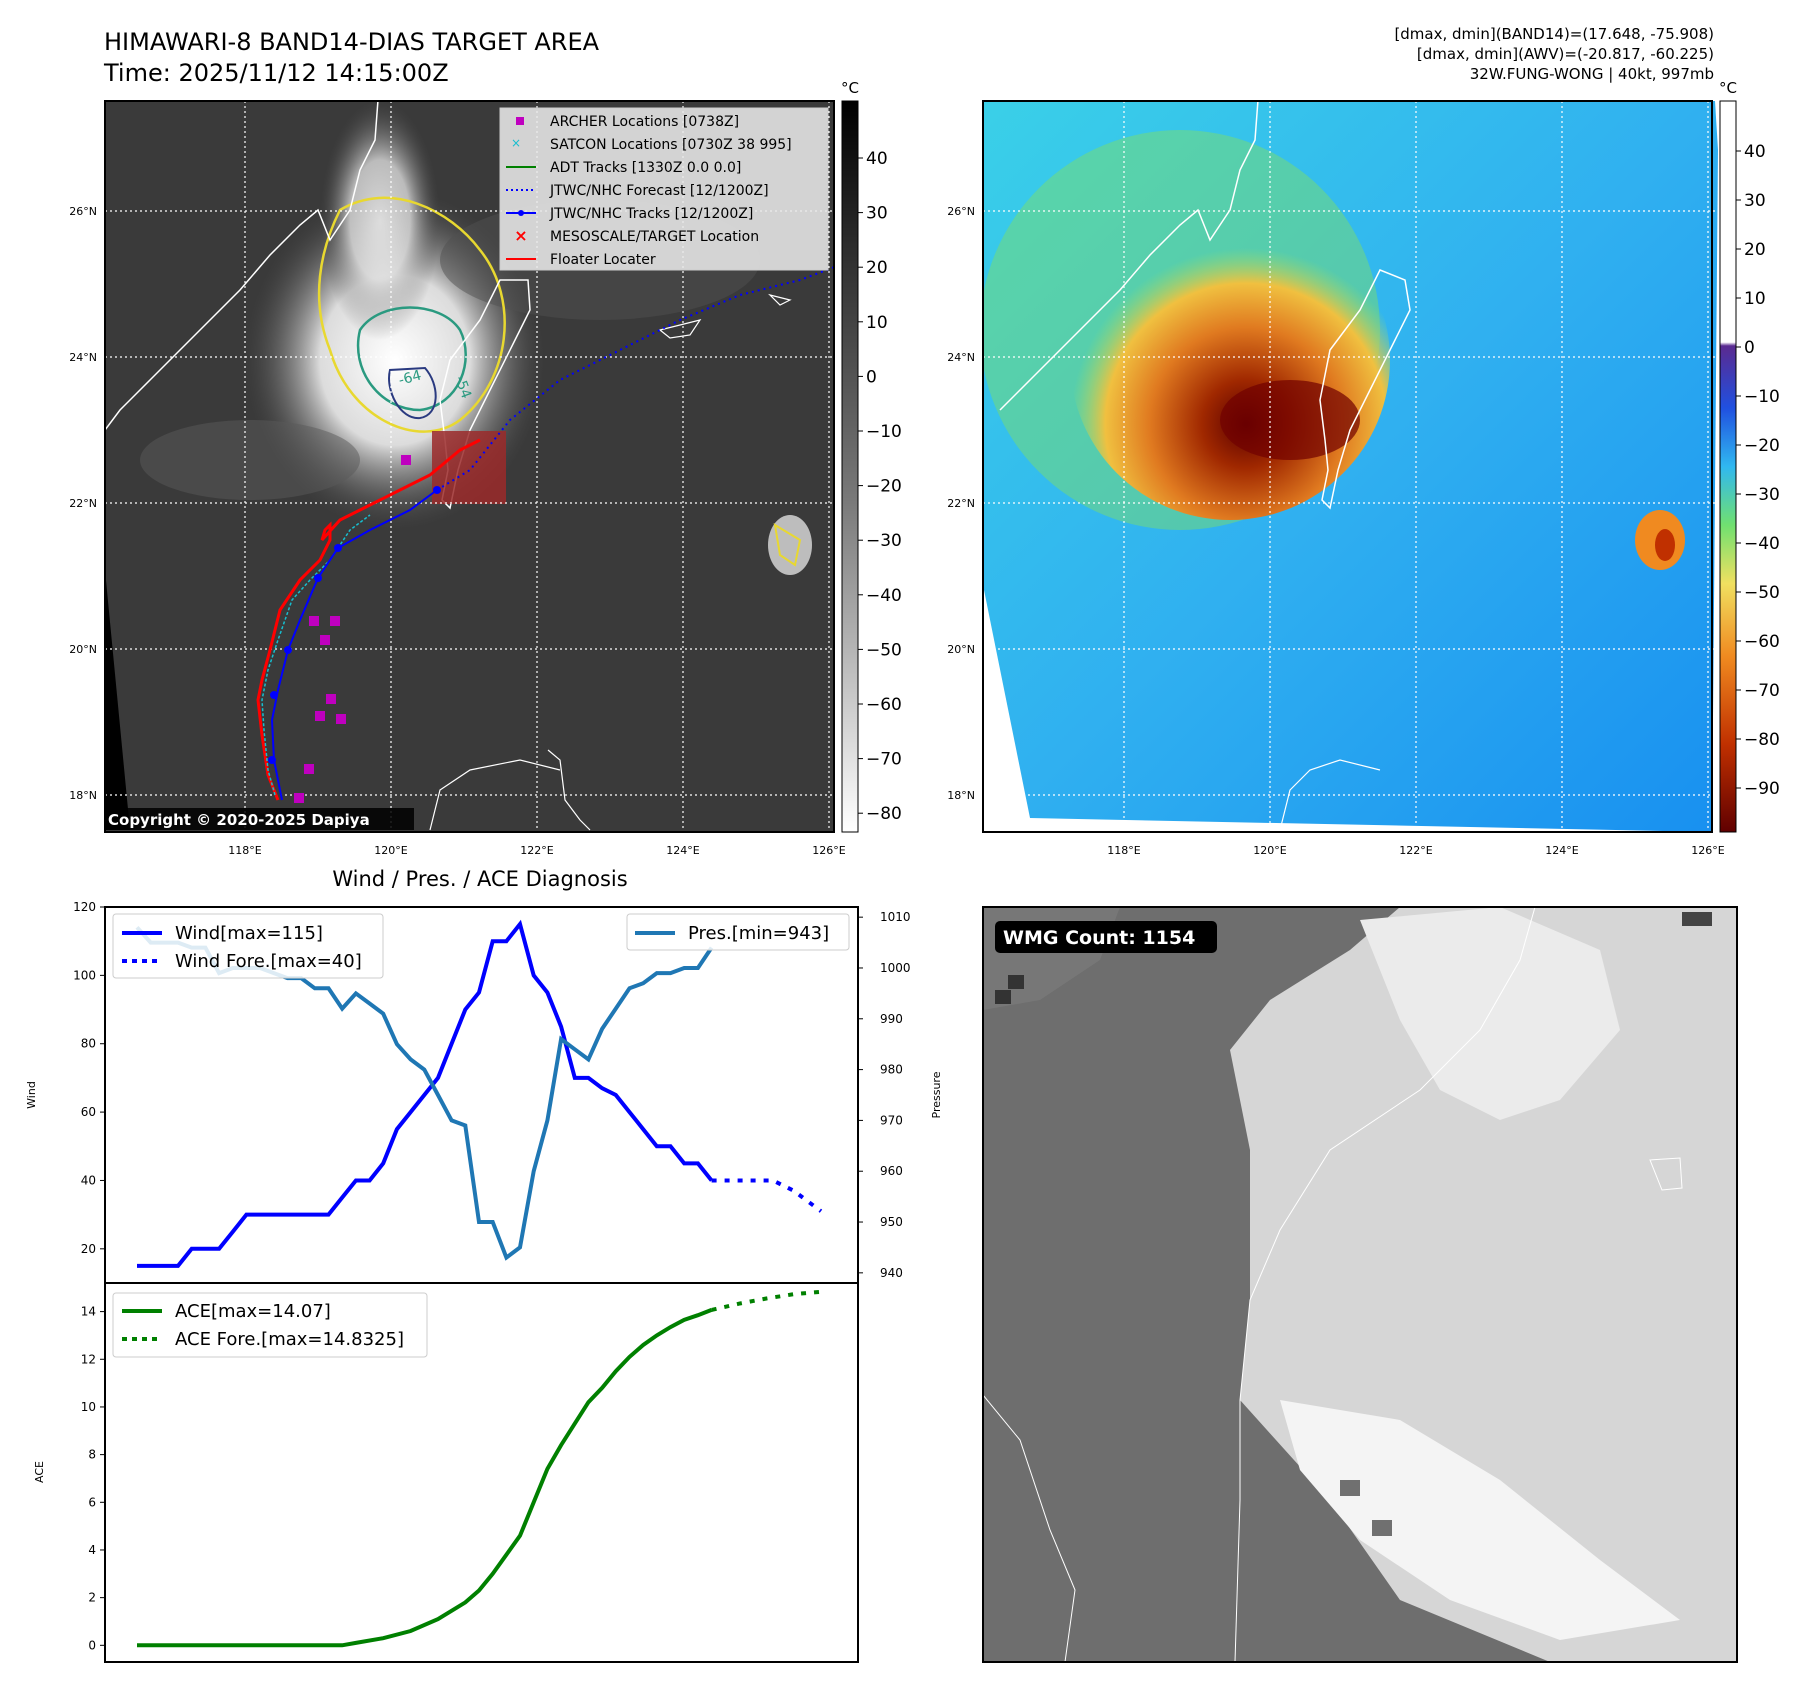 Image resolution: width=1797 pixels, height=1690 pixels. What do you see at coordinates (895, 968) in the screenshot?
I see `pressure-y-tick: 1000` at bounding box center [895, 968].